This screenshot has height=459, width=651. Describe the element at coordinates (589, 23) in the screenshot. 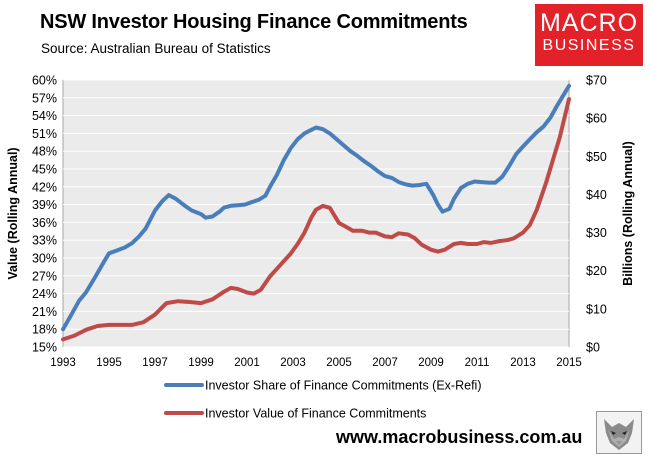

I see `logo-line-1: MACRO` at that location.